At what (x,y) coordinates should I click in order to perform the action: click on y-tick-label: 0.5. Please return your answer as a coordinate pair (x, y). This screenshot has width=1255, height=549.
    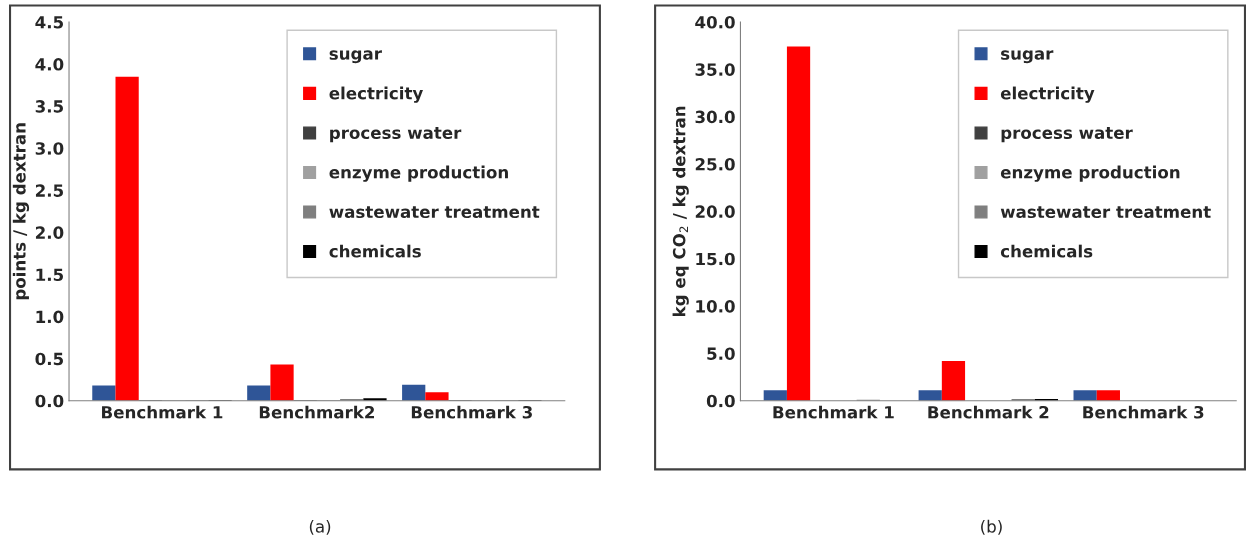
    Looking at the image, I should click on (49, 359).